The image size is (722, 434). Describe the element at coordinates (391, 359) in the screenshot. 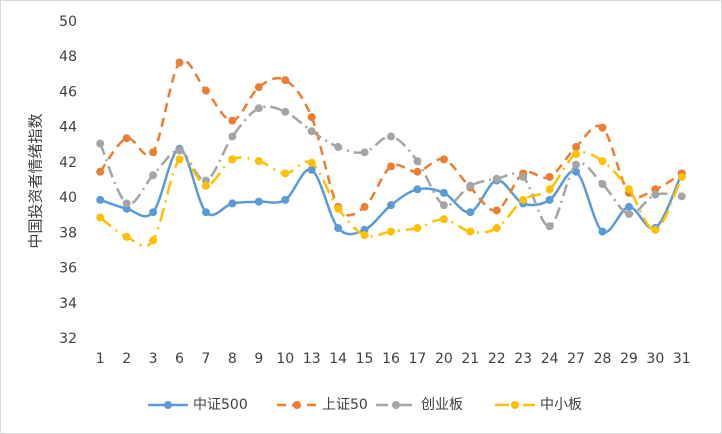

I see `x-tick-label: 16` at that location.